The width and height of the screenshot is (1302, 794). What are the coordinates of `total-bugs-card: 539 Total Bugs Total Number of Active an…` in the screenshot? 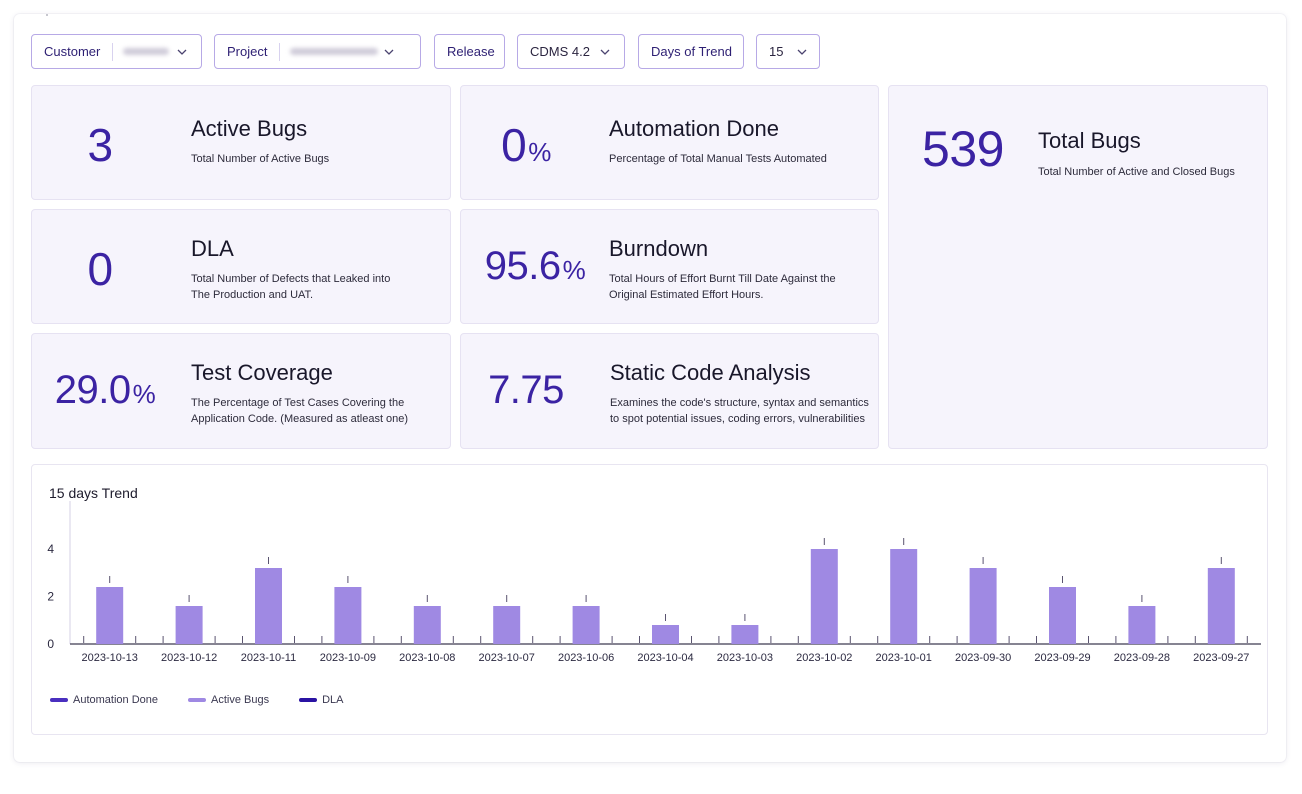 It's located at (1078, 267).